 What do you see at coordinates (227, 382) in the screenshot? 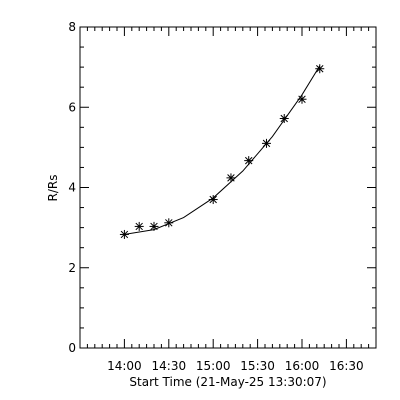
I see `x-axis-label: Start Time (21-May-25 13:30:07)` at bounding box center [227, 382].